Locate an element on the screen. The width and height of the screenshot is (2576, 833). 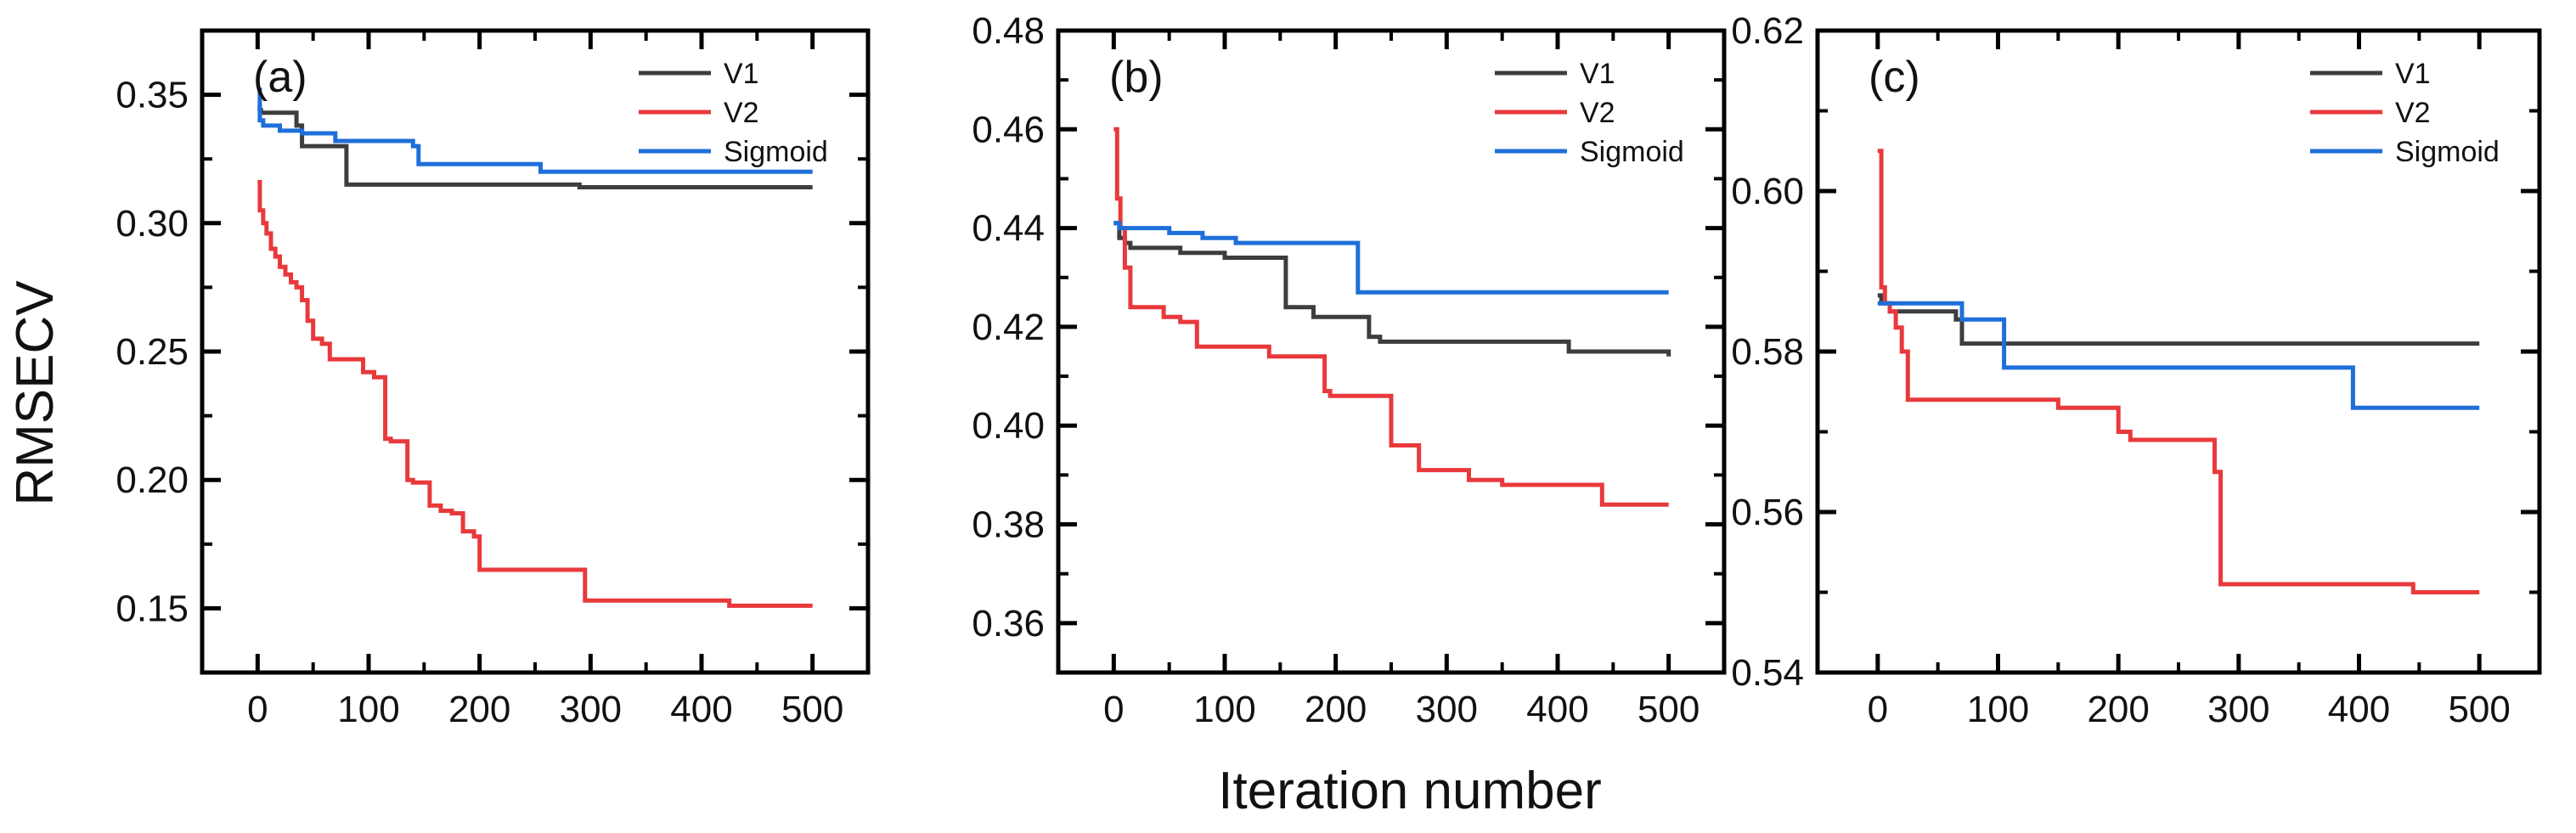
y-tick-label: 0.56 is located at coordinates (1767, 512).